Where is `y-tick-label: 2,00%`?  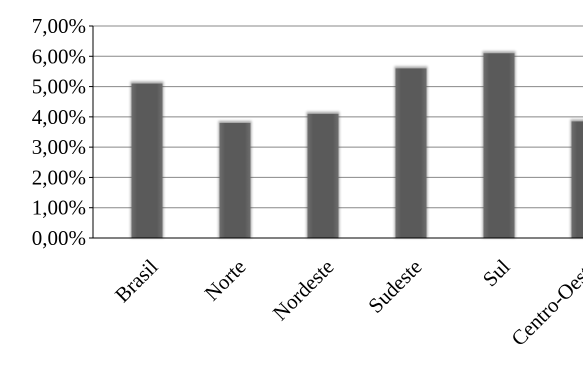 y-tick-label: 2,00% is located at coordinates (59, 177).